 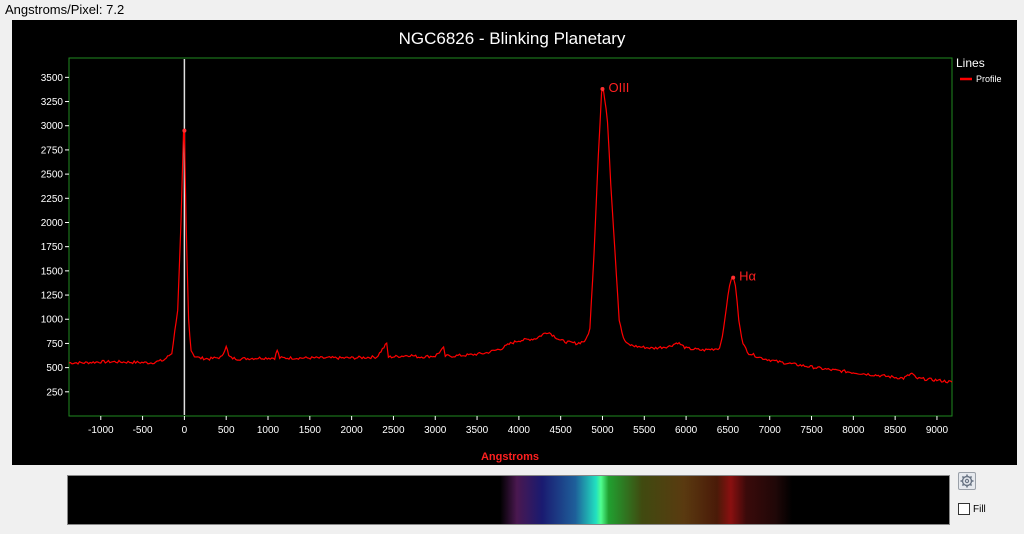 I want to click on y-tick-label: 1750, so click(x=52, y=247).